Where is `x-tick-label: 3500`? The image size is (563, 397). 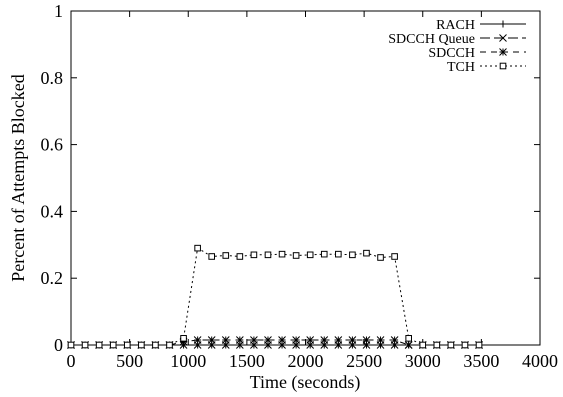
x-tick-label: 3500 is located at coordinates (481, 361).